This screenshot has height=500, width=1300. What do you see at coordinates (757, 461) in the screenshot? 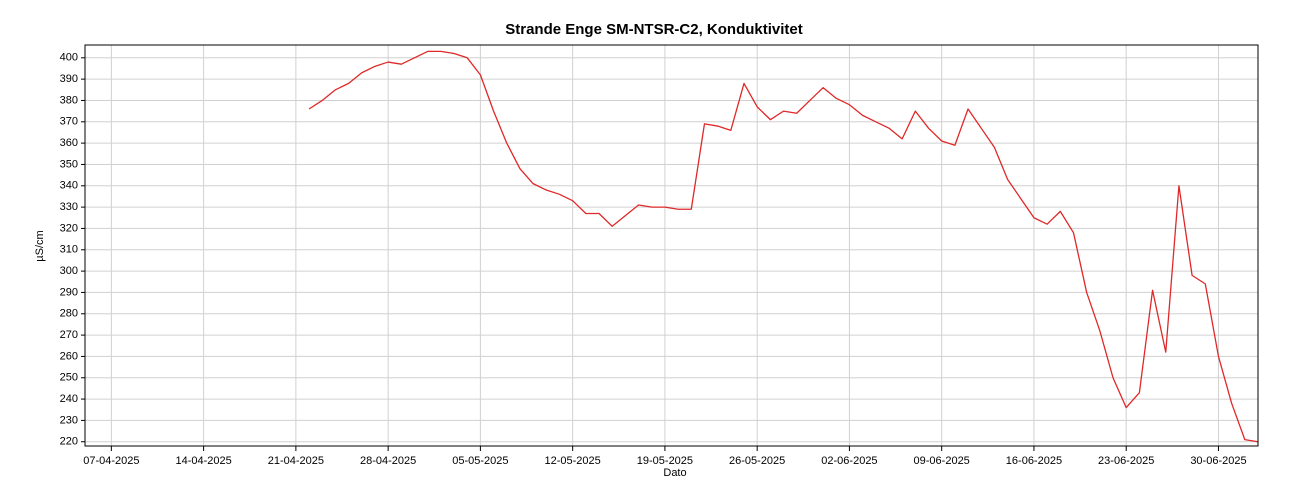
I see `x-tick-label: 26-05-2025` at bounding box center [757, 461].